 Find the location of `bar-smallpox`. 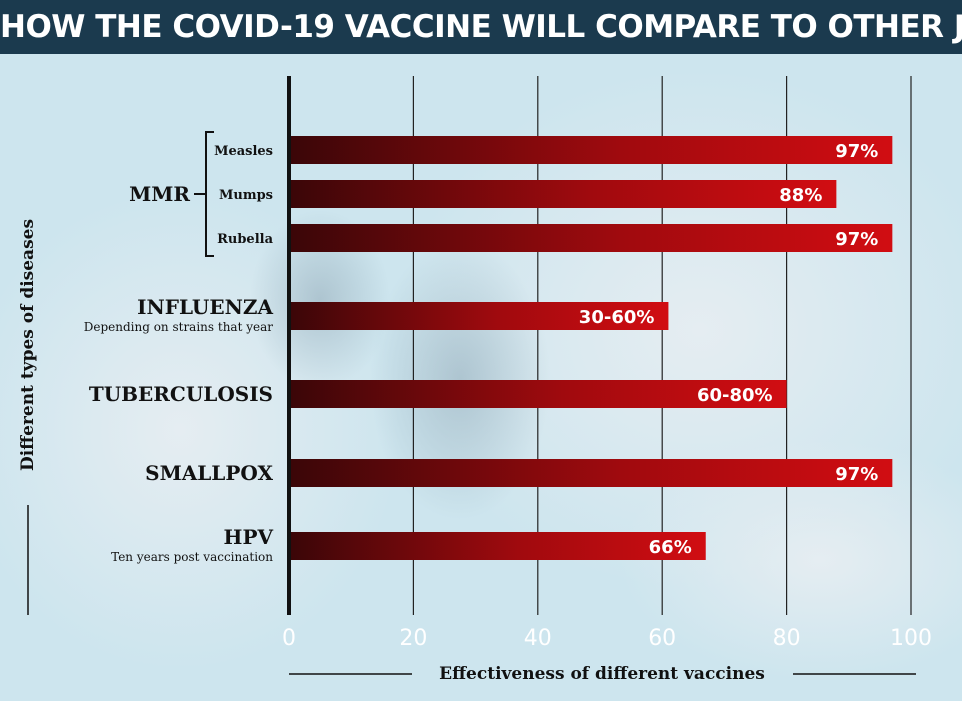

bar-smallpox is located at coordinates (591, 473).